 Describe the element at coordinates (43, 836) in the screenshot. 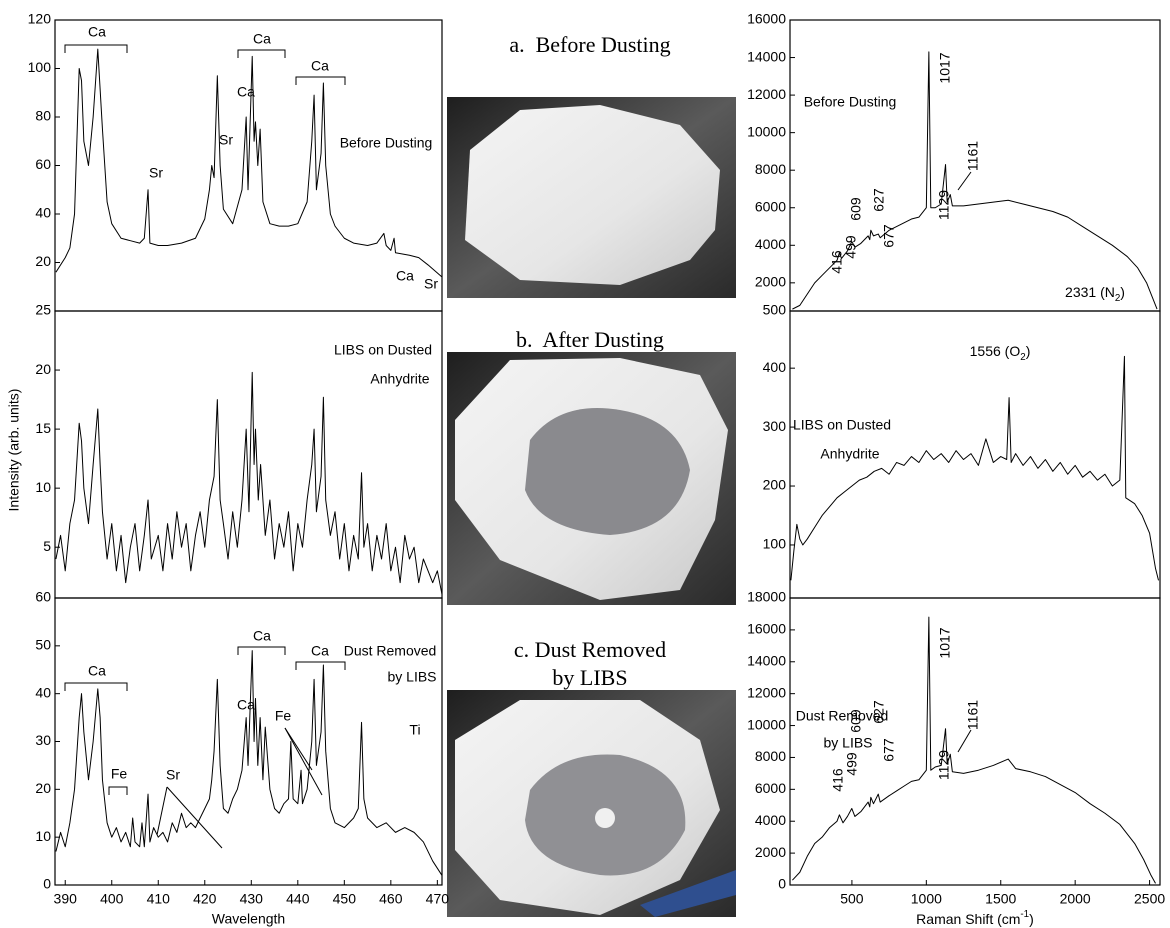

I see `y-tick-label: 10` at that location.